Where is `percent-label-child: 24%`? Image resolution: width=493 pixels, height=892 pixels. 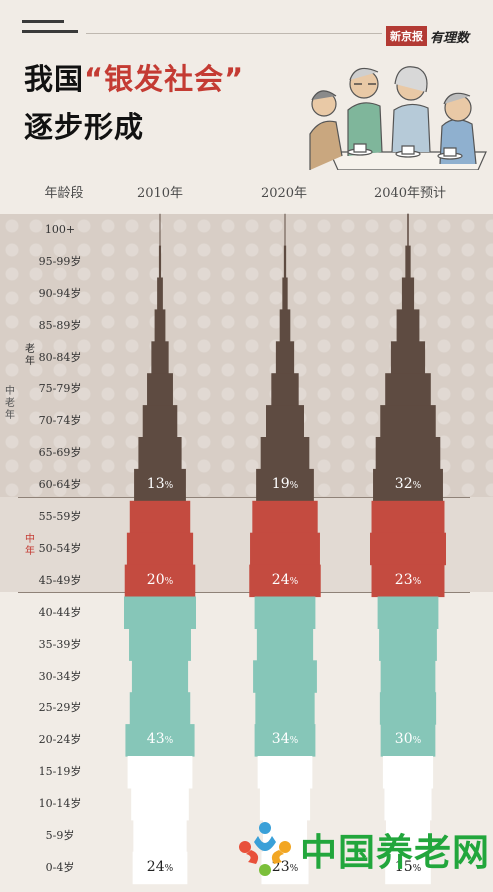 percent-label-child: 24% is located at coordinates (160, 867).